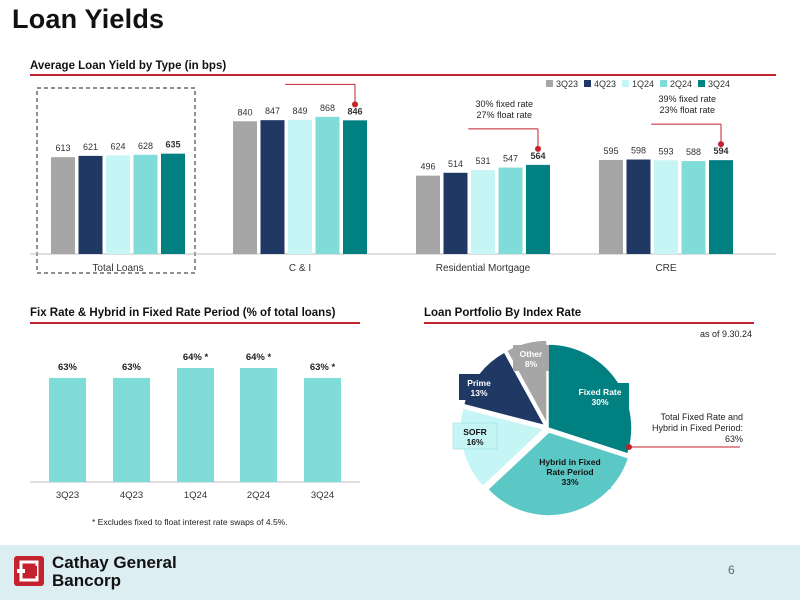 This screenshot has height=600, width=800. I want to click on bar-ci-4Q23, so click(272, 187).